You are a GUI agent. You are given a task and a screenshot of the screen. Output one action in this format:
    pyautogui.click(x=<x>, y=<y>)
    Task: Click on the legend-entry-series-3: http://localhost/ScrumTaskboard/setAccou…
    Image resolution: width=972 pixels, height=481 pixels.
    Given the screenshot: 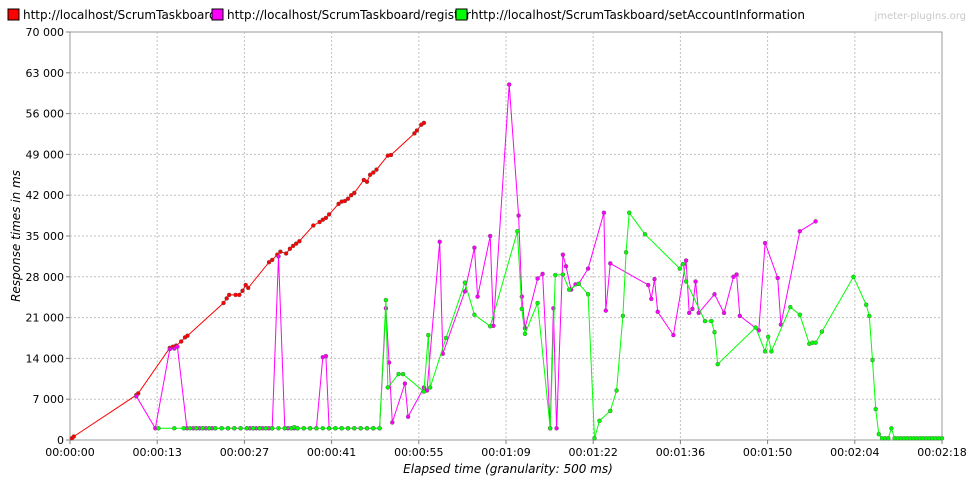 What is the action you would take?
    pyautogui.click(x=630, y=15)
    